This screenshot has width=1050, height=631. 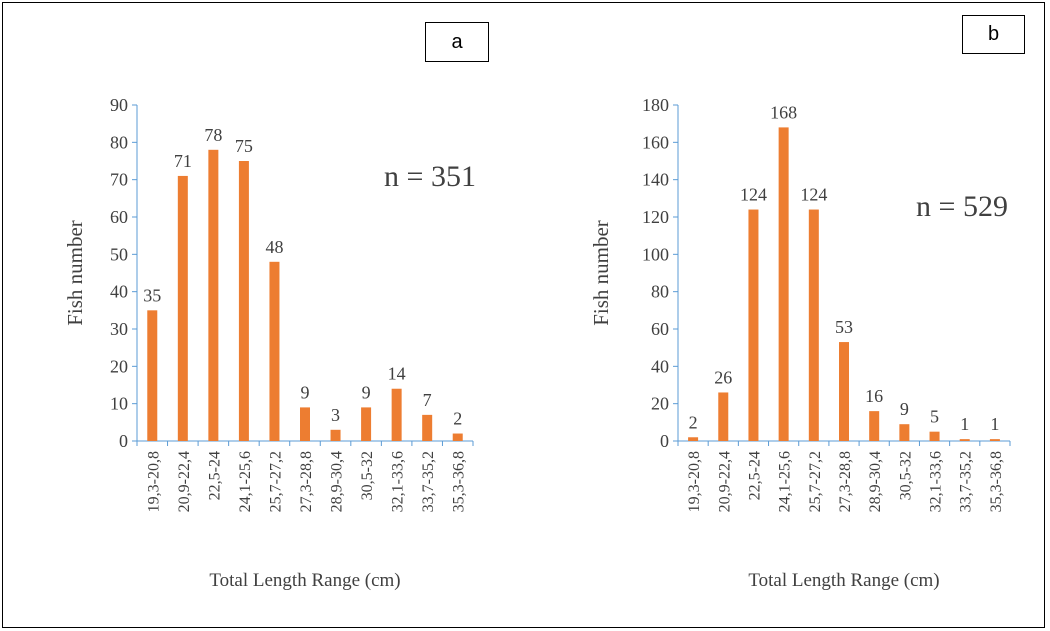 What do you see at coordinates (664, 441) in the screenshot?
I see `panel-b-y-tick-label: 0` at bounding box center [664, 441].